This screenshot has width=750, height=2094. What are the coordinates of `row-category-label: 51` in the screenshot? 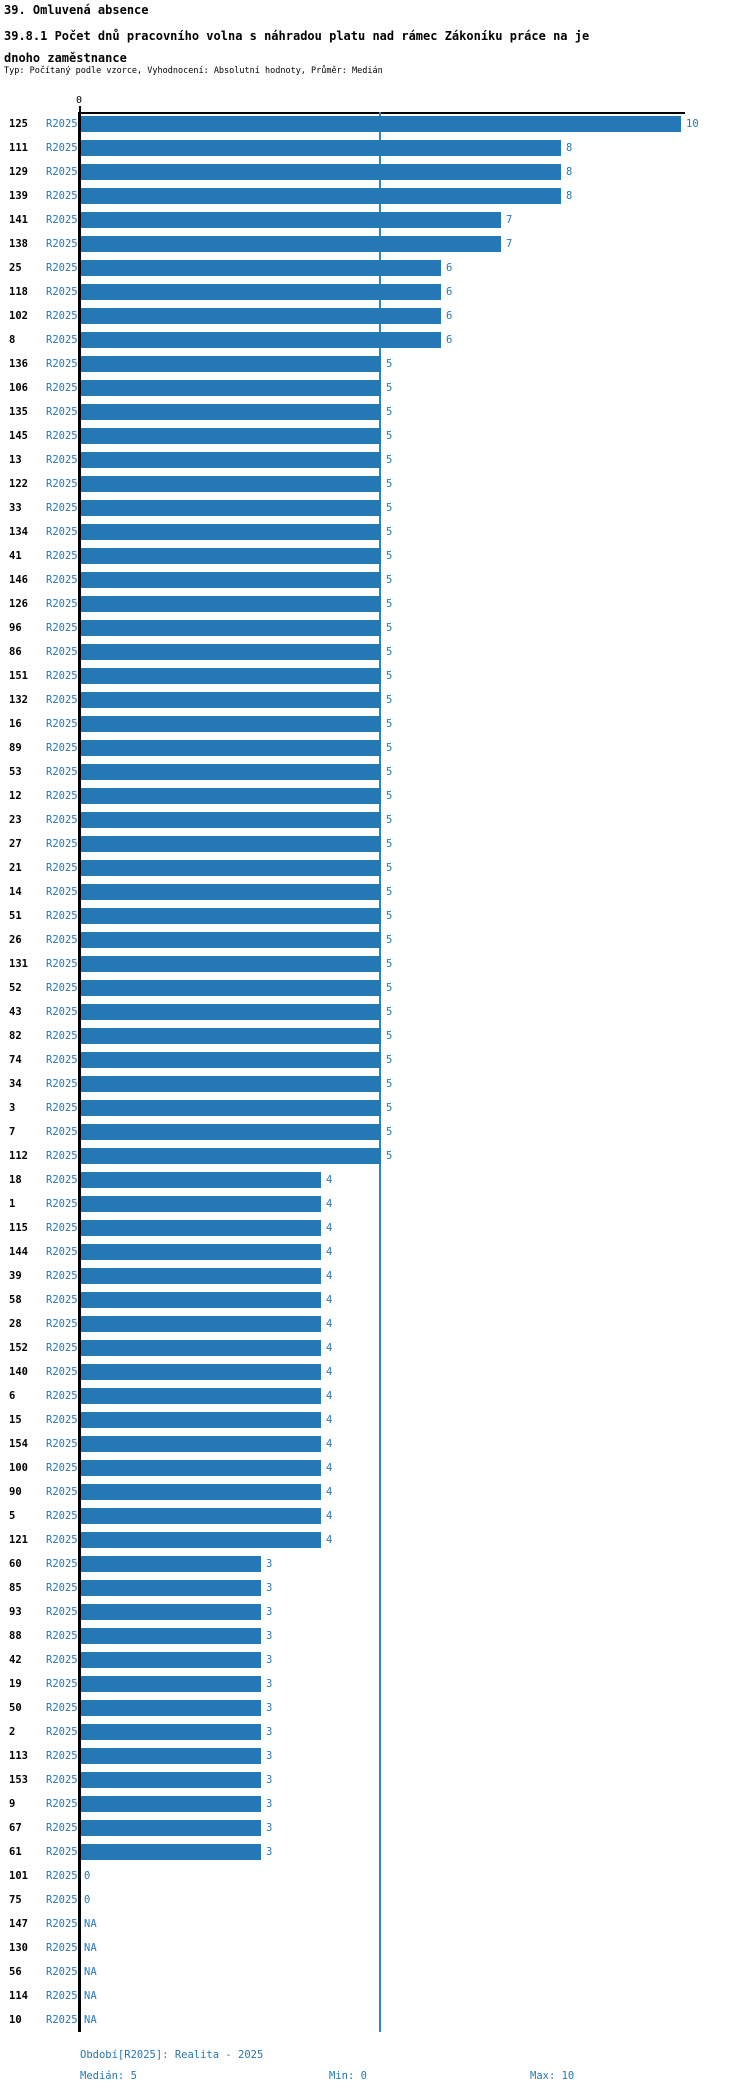 It's located at (15, 916).